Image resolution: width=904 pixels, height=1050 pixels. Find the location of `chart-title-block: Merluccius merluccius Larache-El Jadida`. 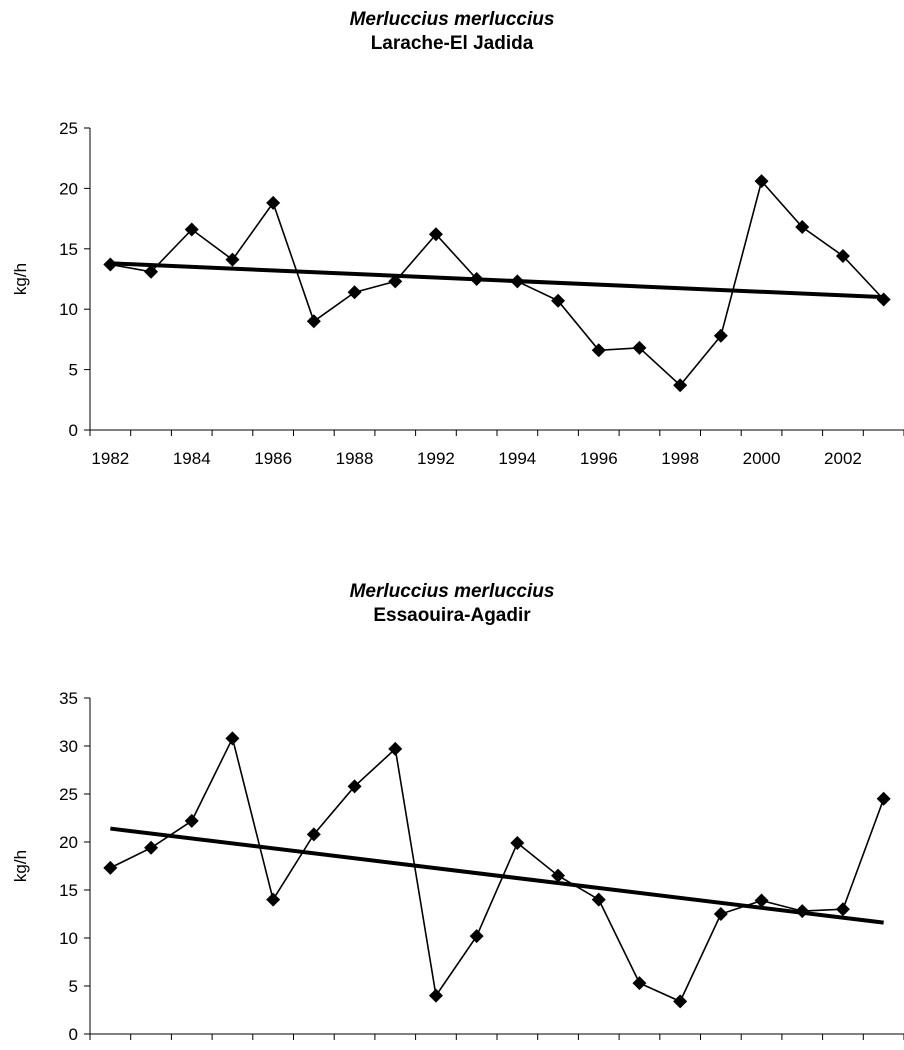

chart-title-block: Merluccius merluccius Larache-El Jadida is located at coordinates (452, 32).